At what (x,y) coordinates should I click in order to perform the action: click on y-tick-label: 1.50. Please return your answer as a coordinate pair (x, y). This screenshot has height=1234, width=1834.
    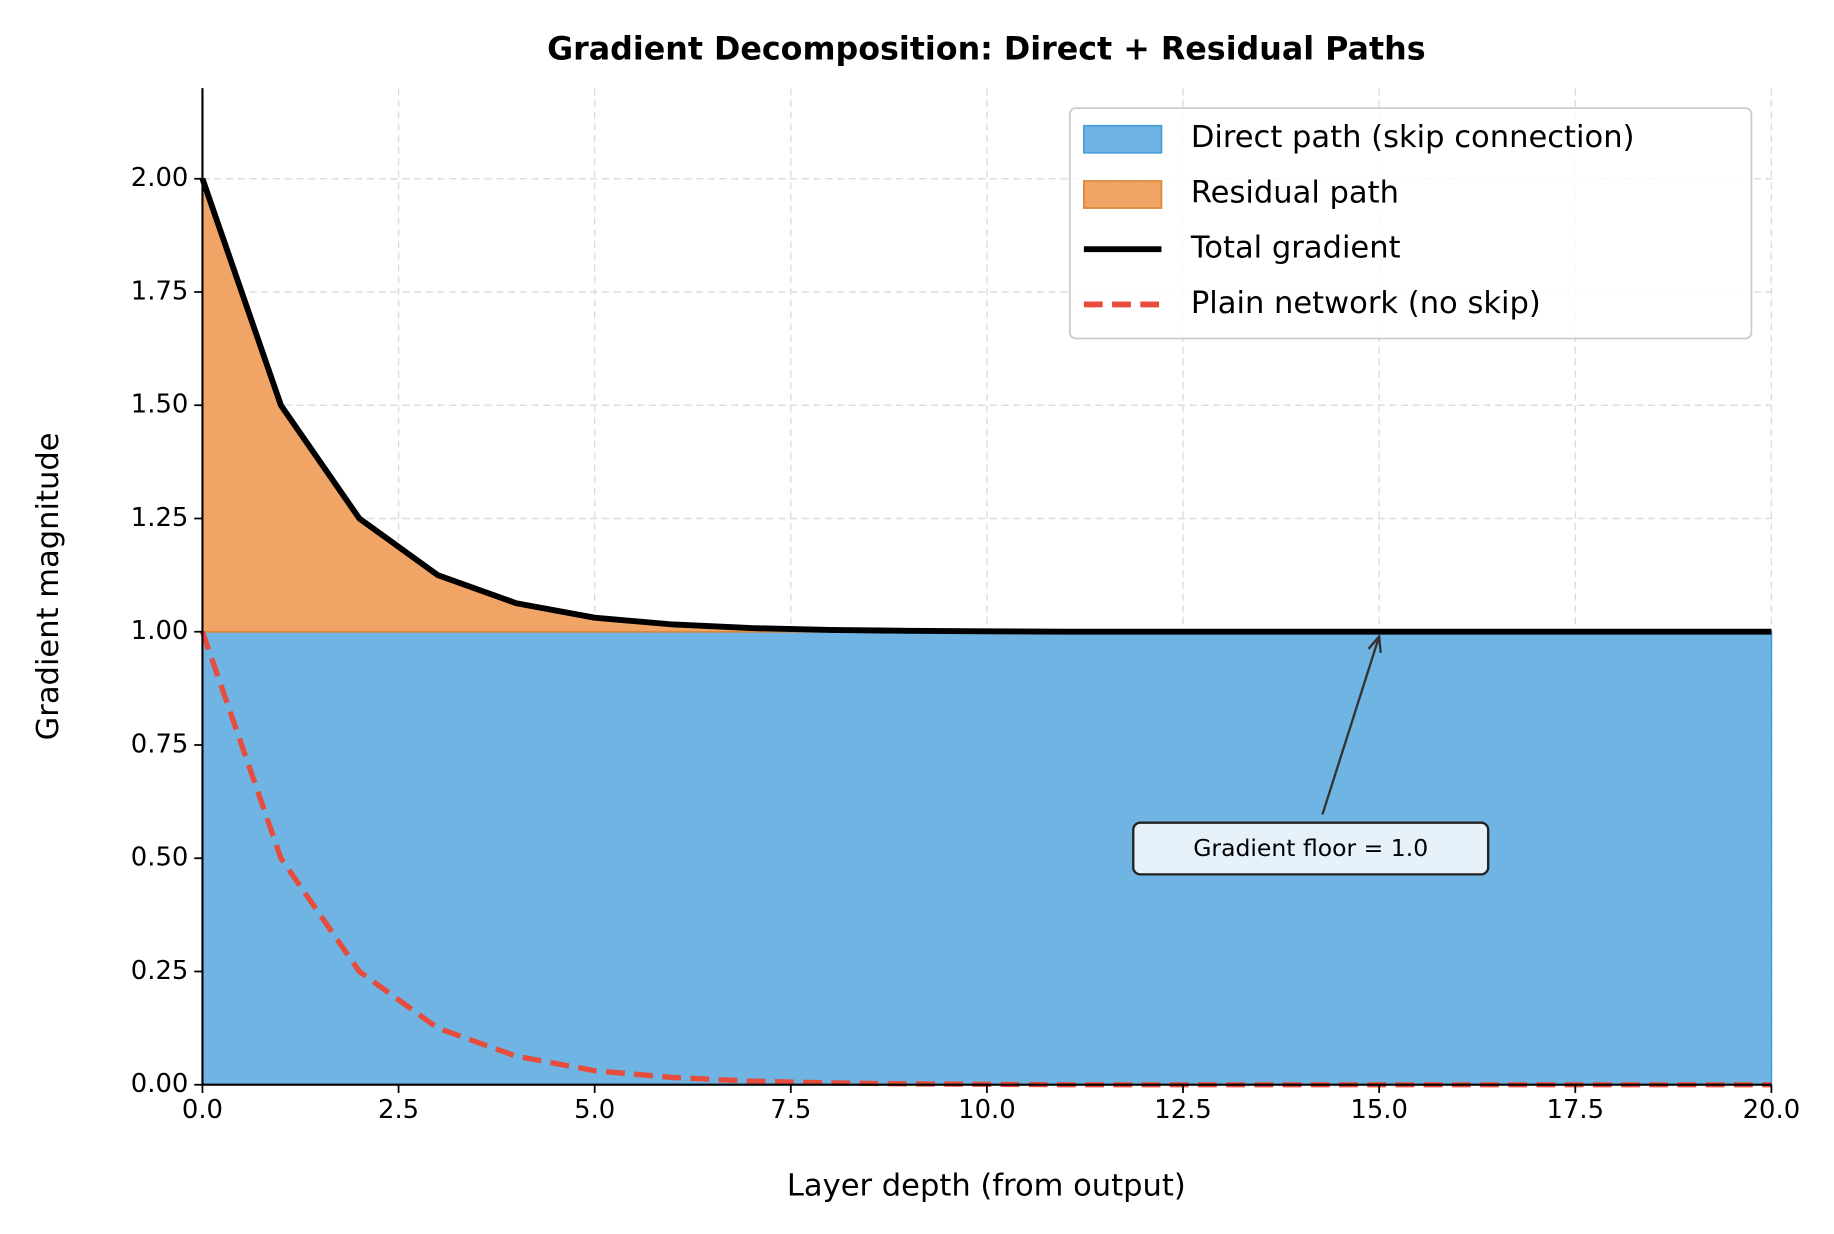
    Looking at the image, I should click on (160, 405).